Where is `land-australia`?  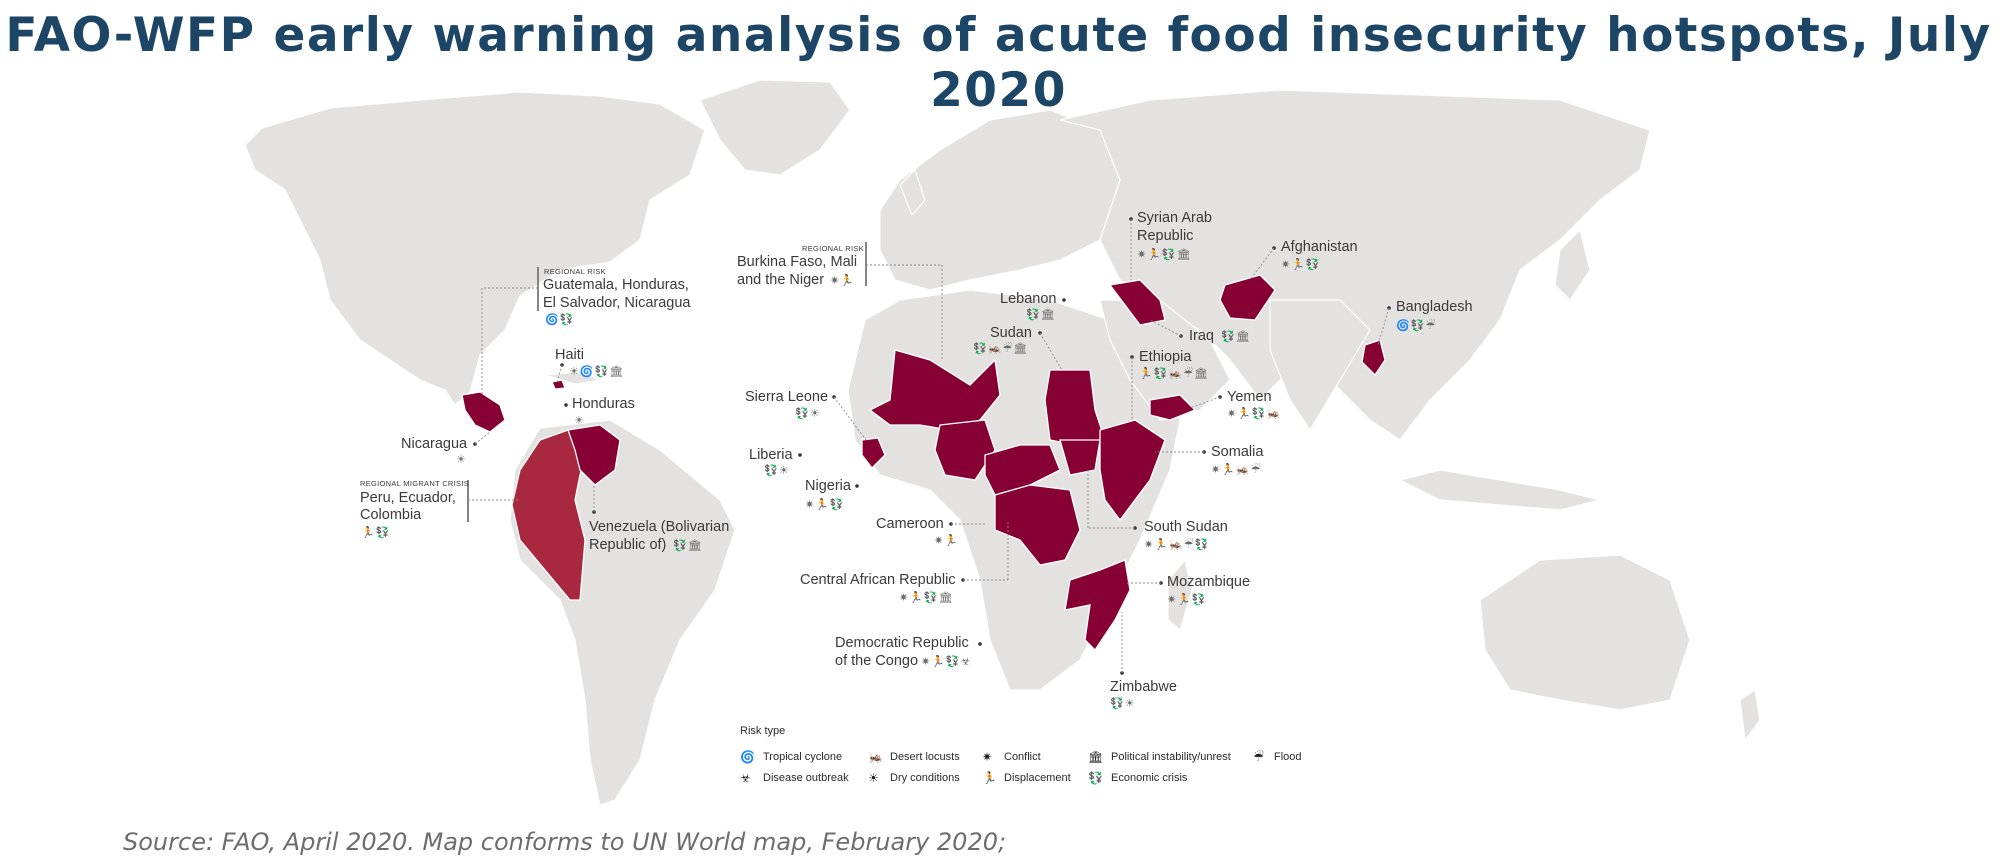
land-australia is located at coordinates (1585, 632).